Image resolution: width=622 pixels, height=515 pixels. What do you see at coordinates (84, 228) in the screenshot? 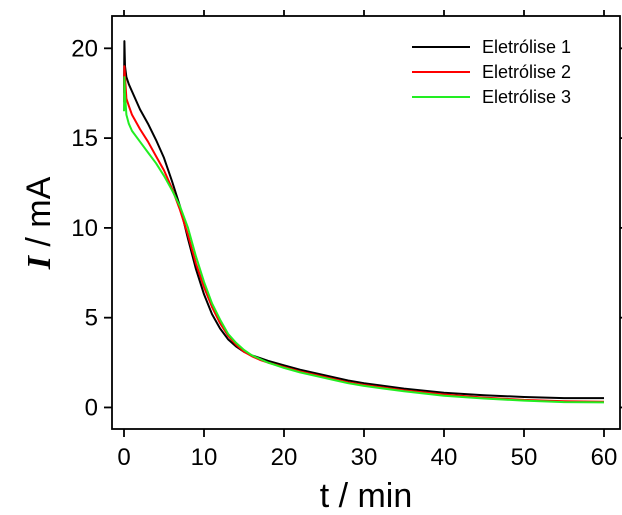
I see `y-tick-label: 10` at bounding box center [84, 228].